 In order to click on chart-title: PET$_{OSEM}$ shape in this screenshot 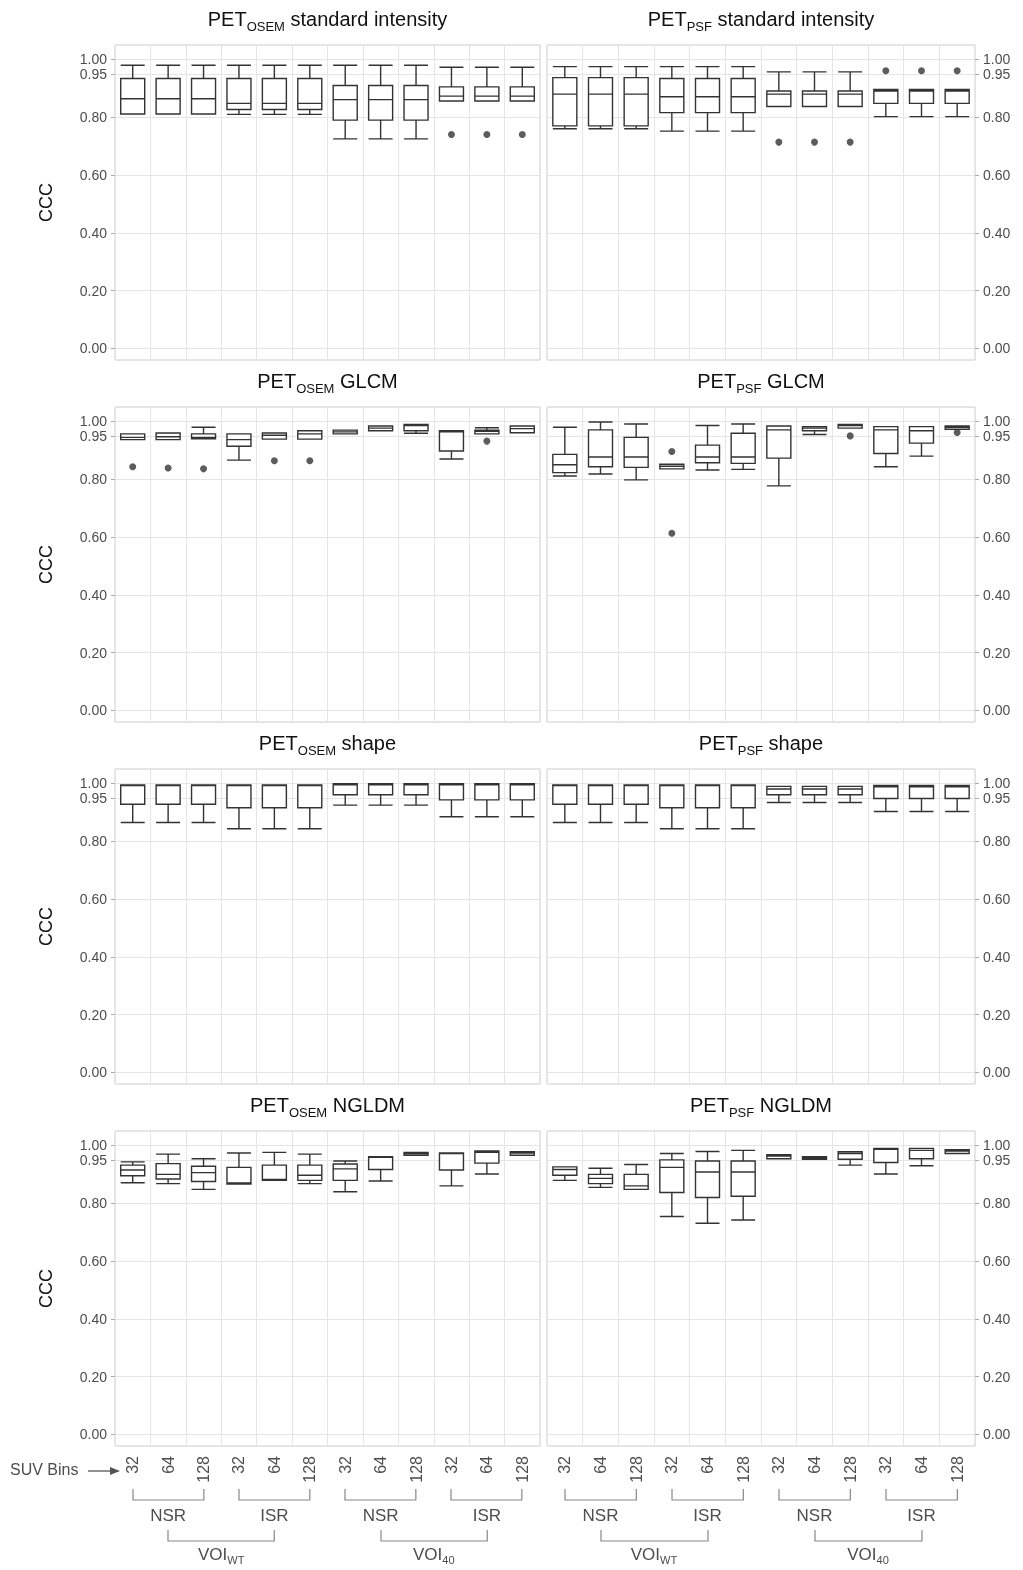, I will do `click(327, 745)`.